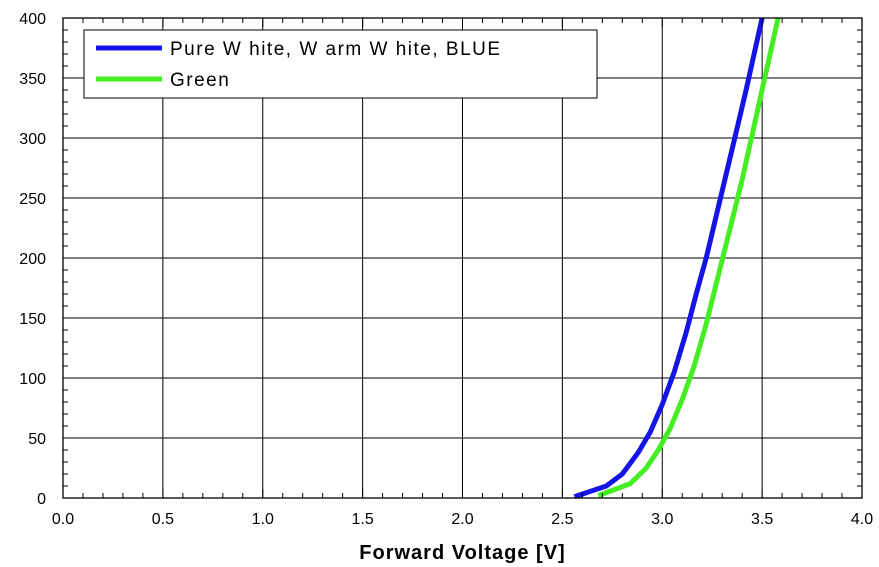 The image size is (879, 567). I want to click on x-tick-label: 3.0, so click(662, 519).